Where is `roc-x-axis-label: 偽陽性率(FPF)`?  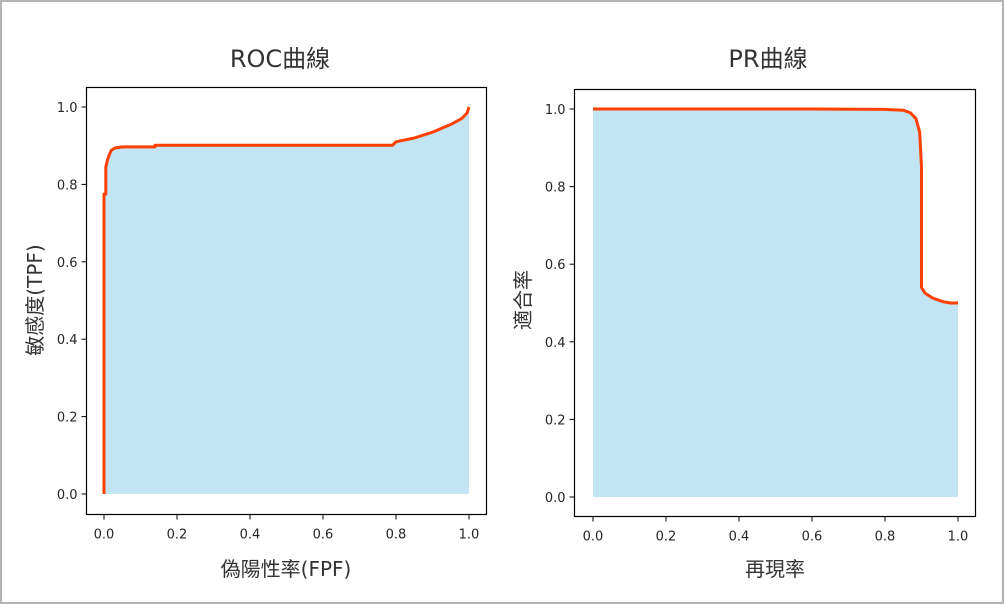
roc-x-axis-label: 偽陽性率(FPF) is located at coordinates (286, 569).